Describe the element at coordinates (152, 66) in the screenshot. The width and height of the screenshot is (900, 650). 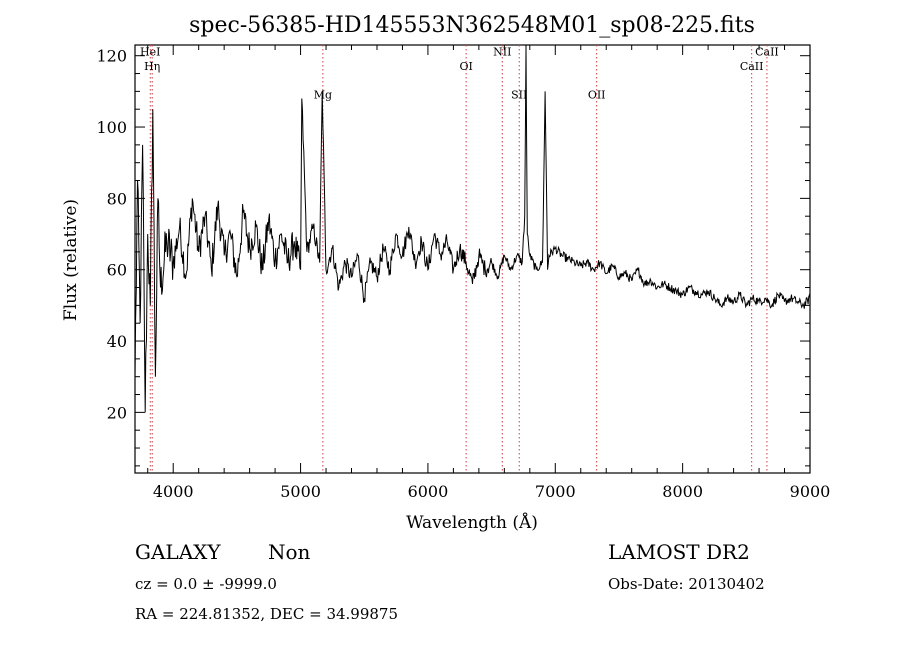
I see `spectral-line-label: Hη` at that location.